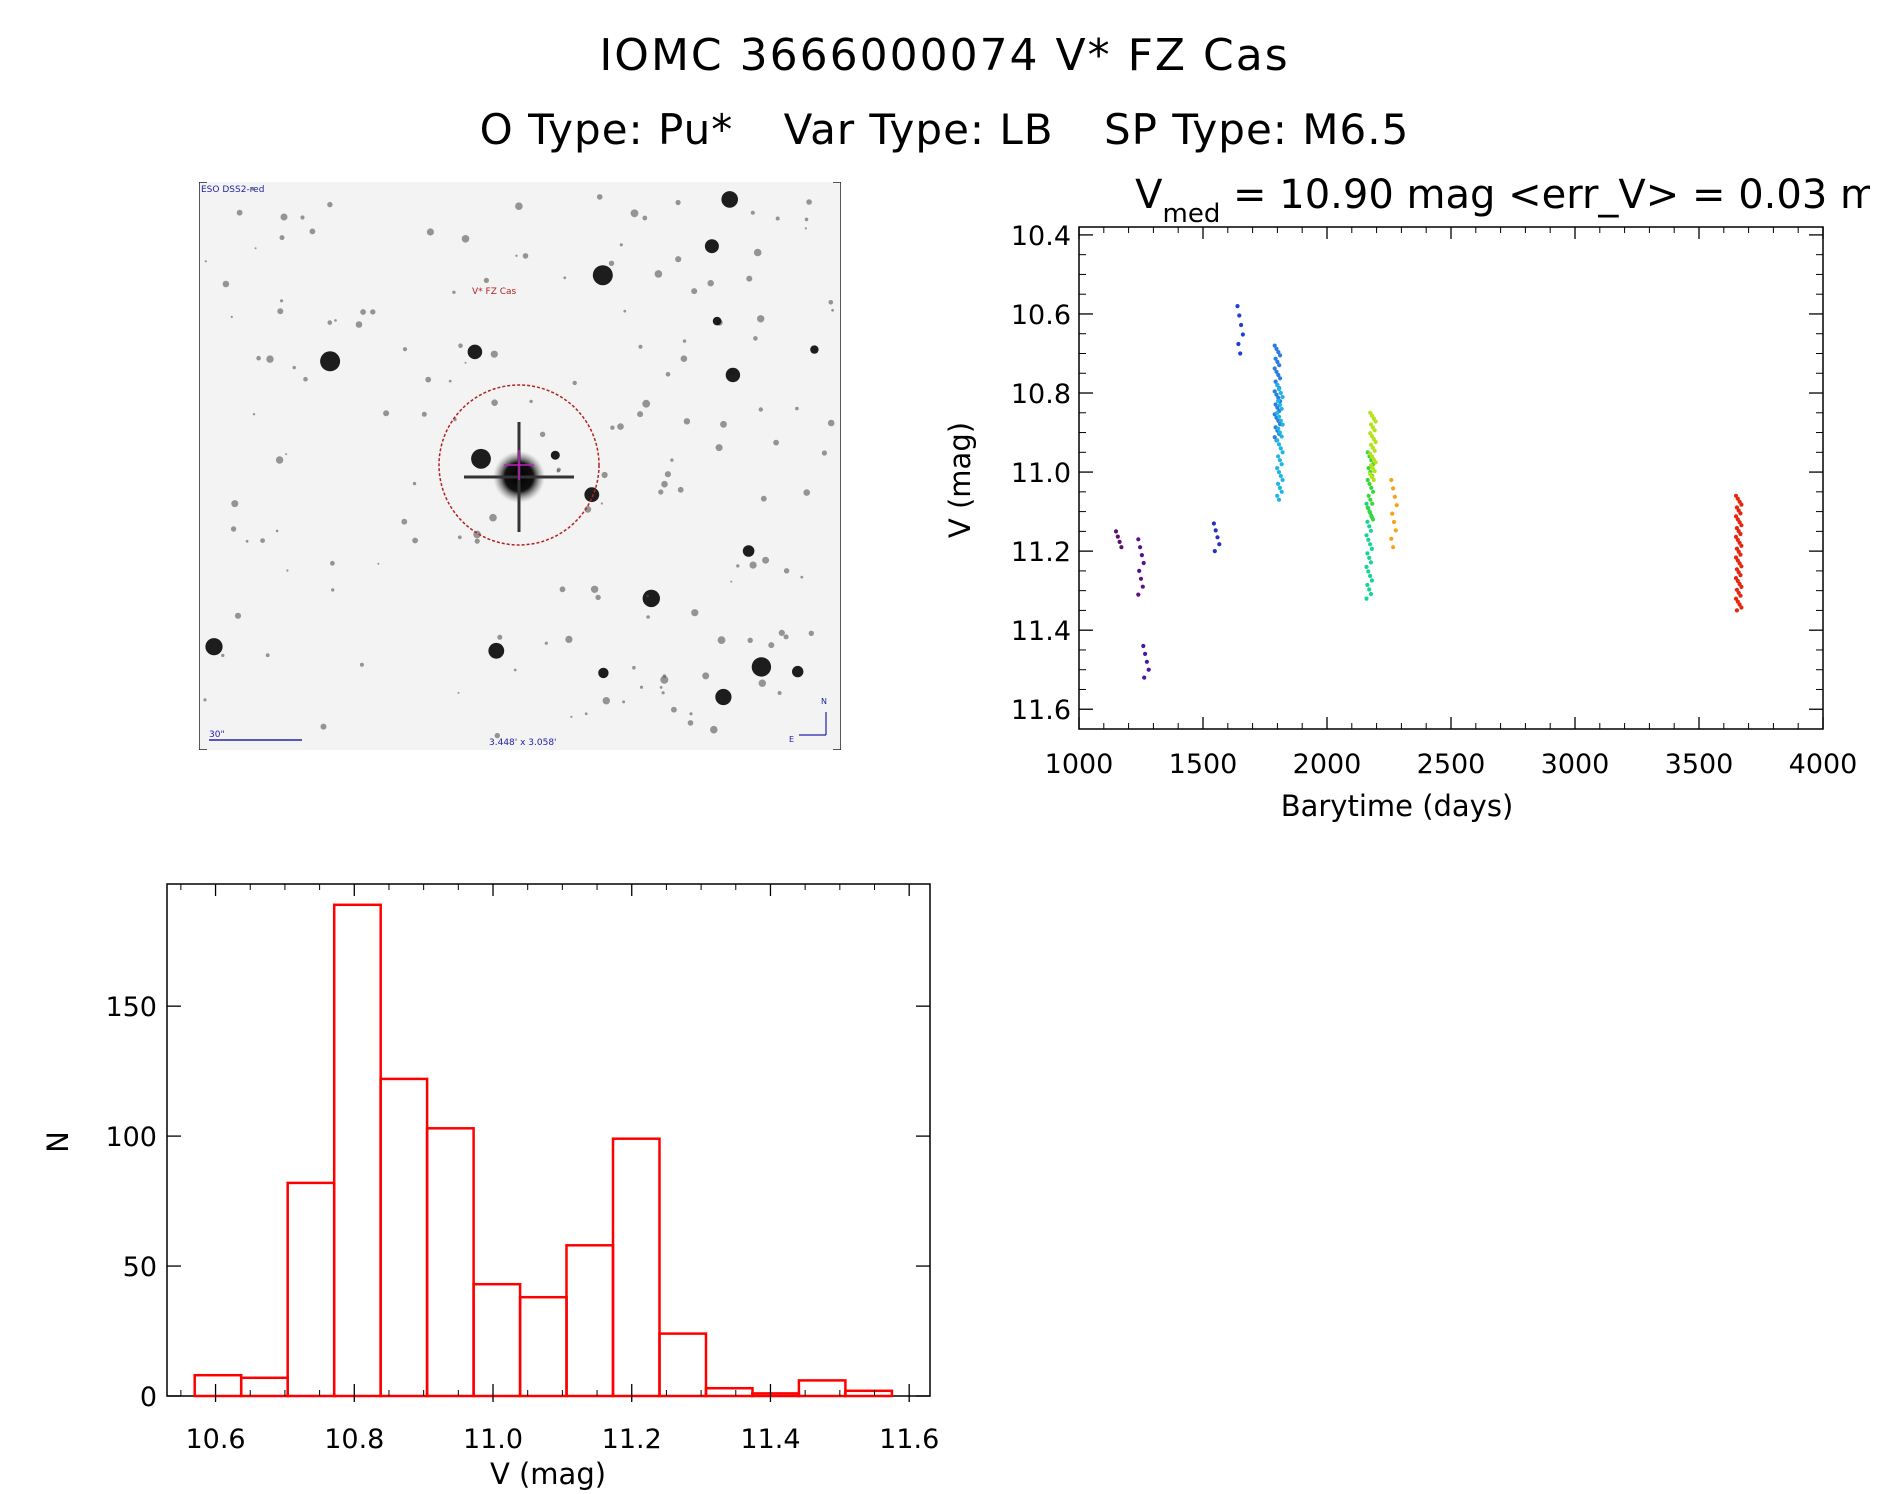 The width and height of the screenshot is (1889, 1494). I want to click on target-star, so click(519, 477).